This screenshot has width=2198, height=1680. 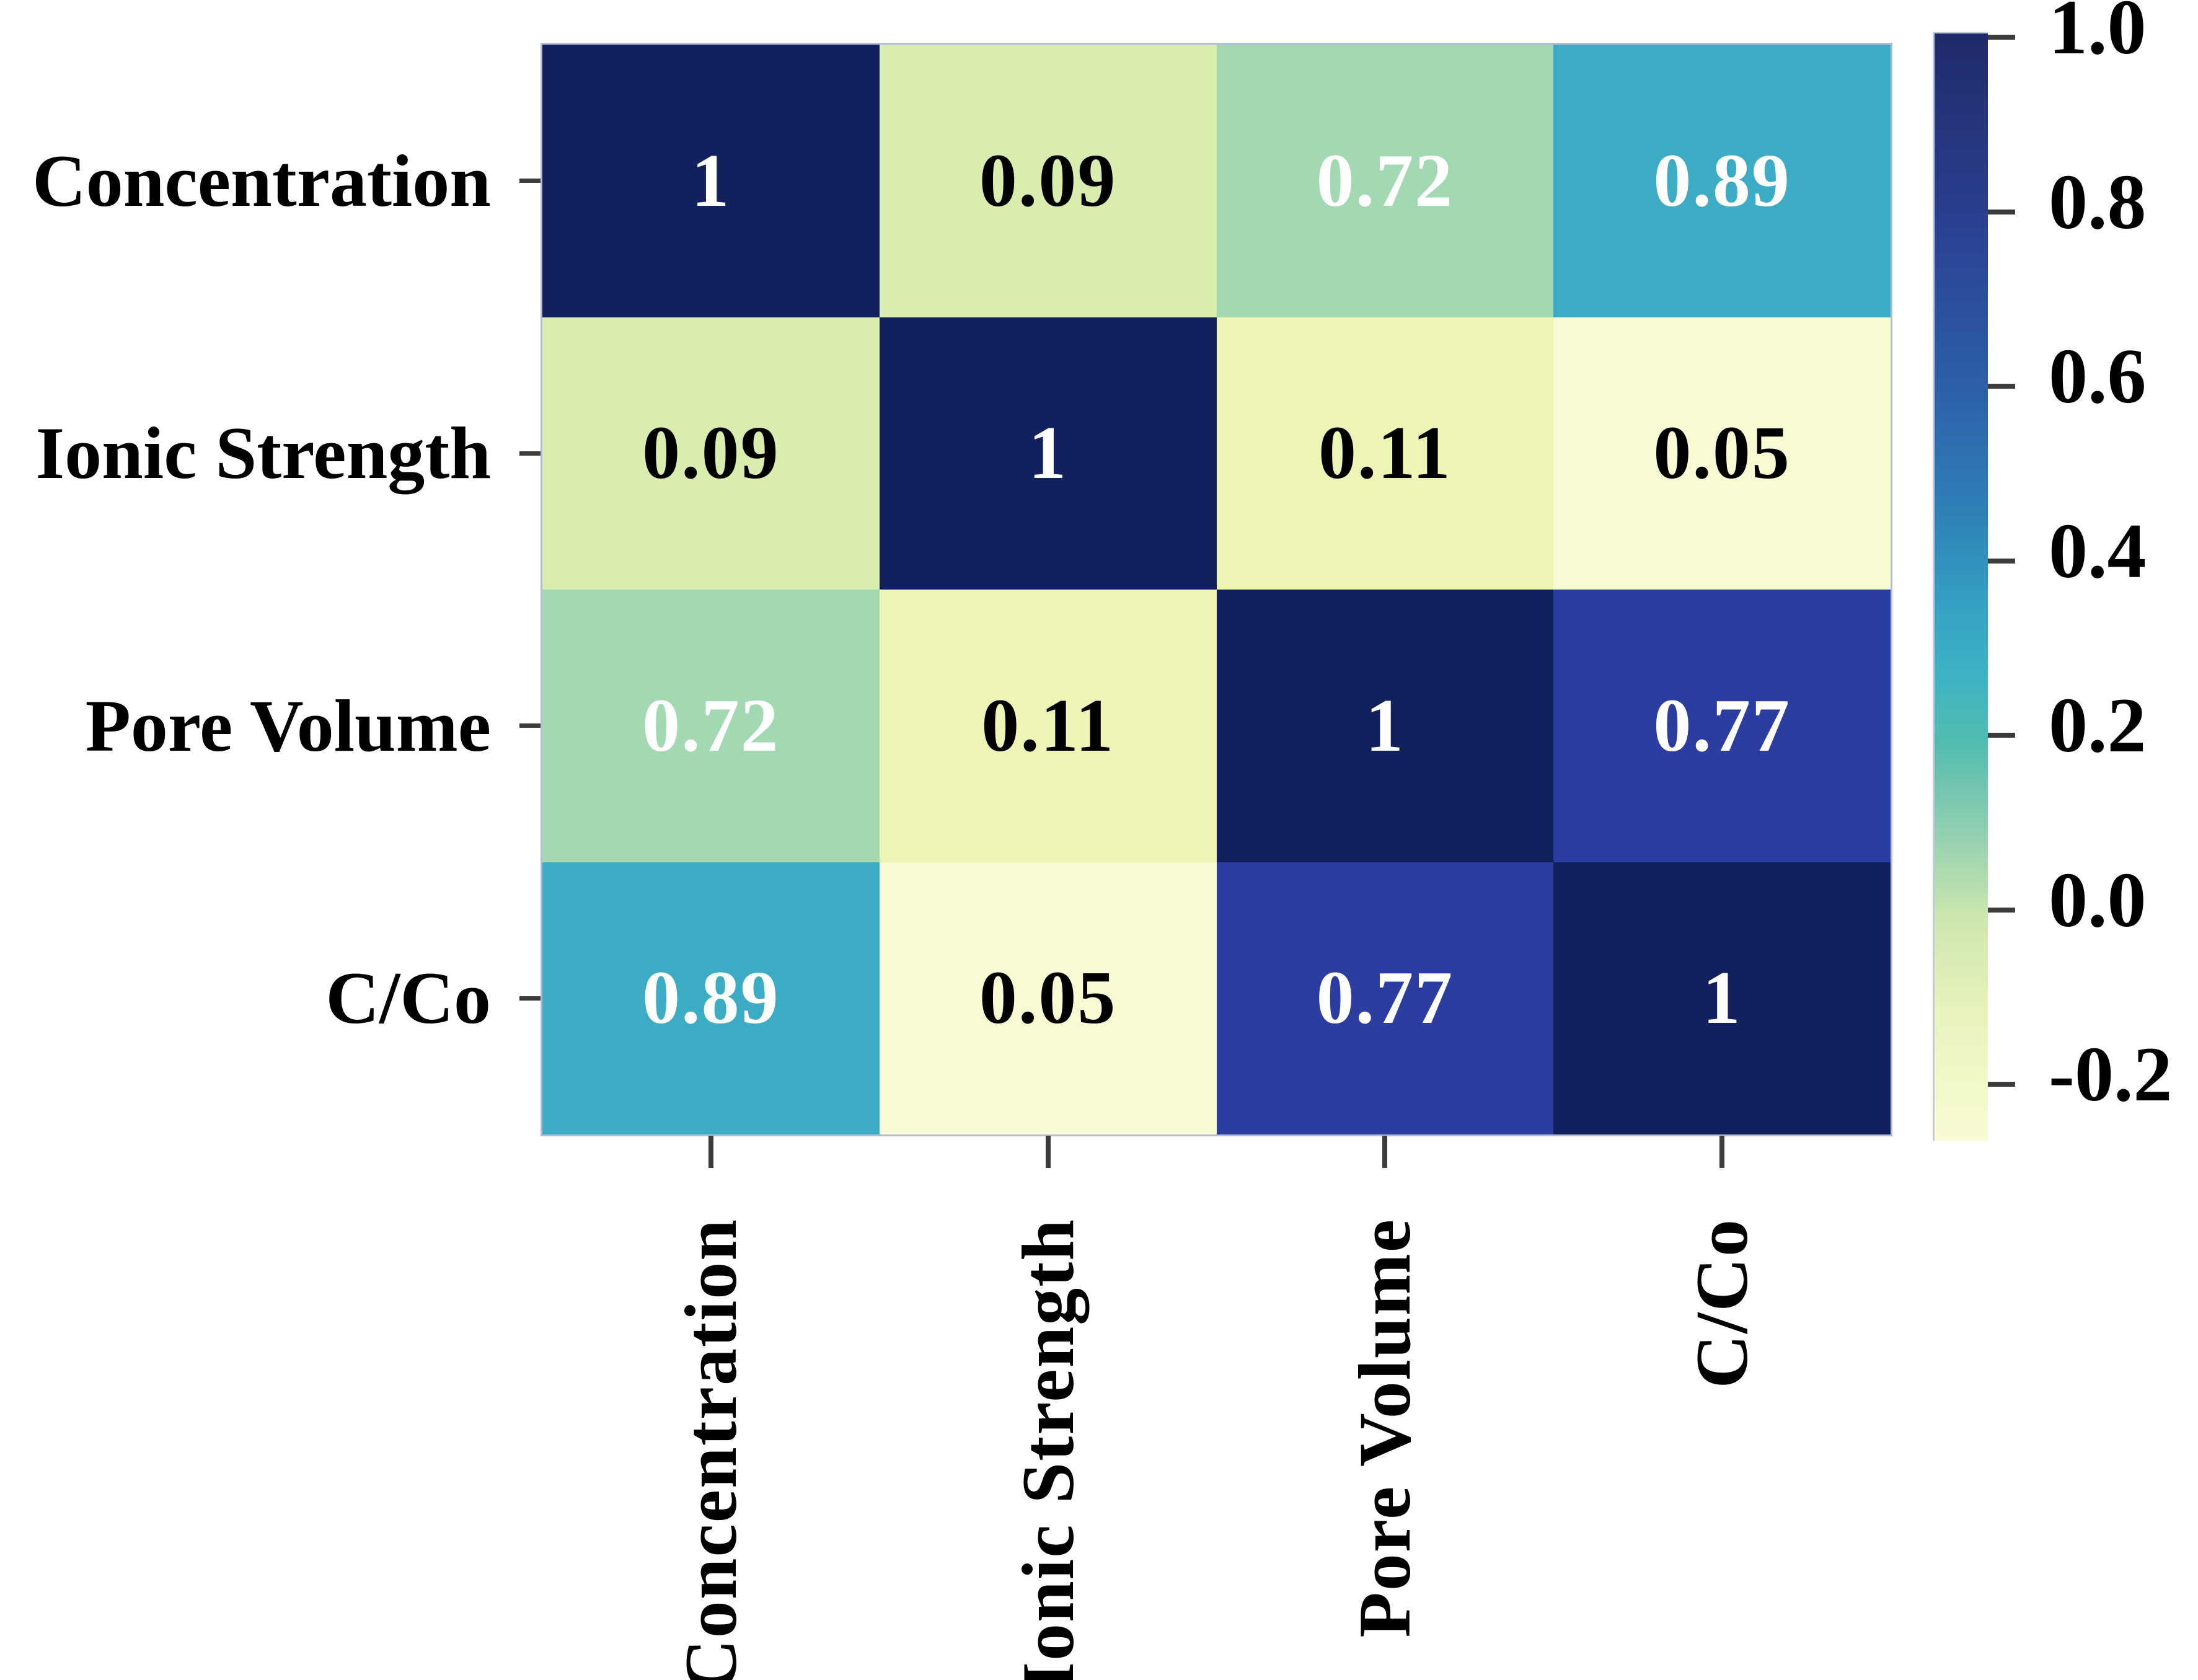 What do you see at coordinates (263, 454) in the screenshot?
I see `row-label-1: Ionic Strength` at bounding box center [263, 454].